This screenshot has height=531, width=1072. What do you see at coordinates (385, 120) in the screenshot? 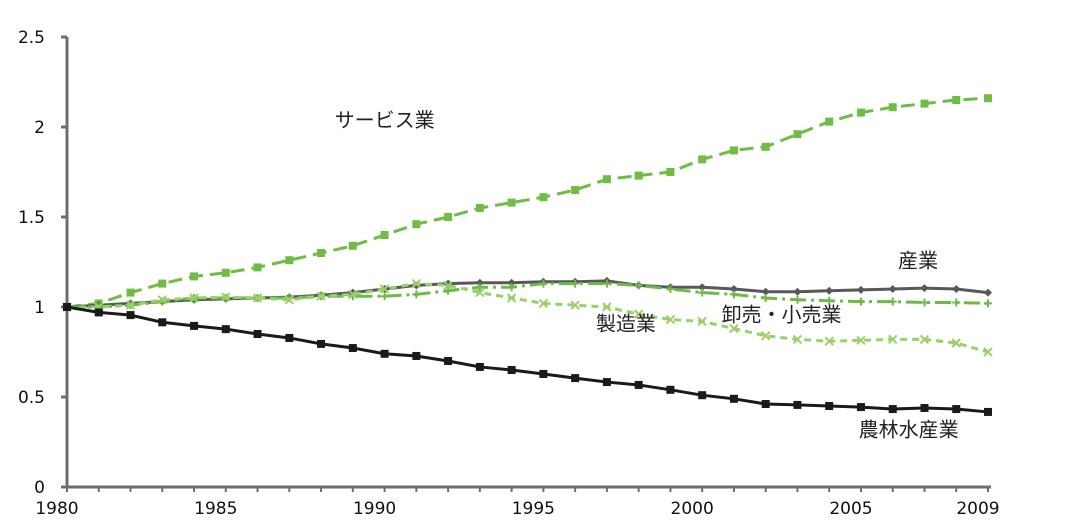
I see `series-label: サービス業` at bounding box center [385, 120].